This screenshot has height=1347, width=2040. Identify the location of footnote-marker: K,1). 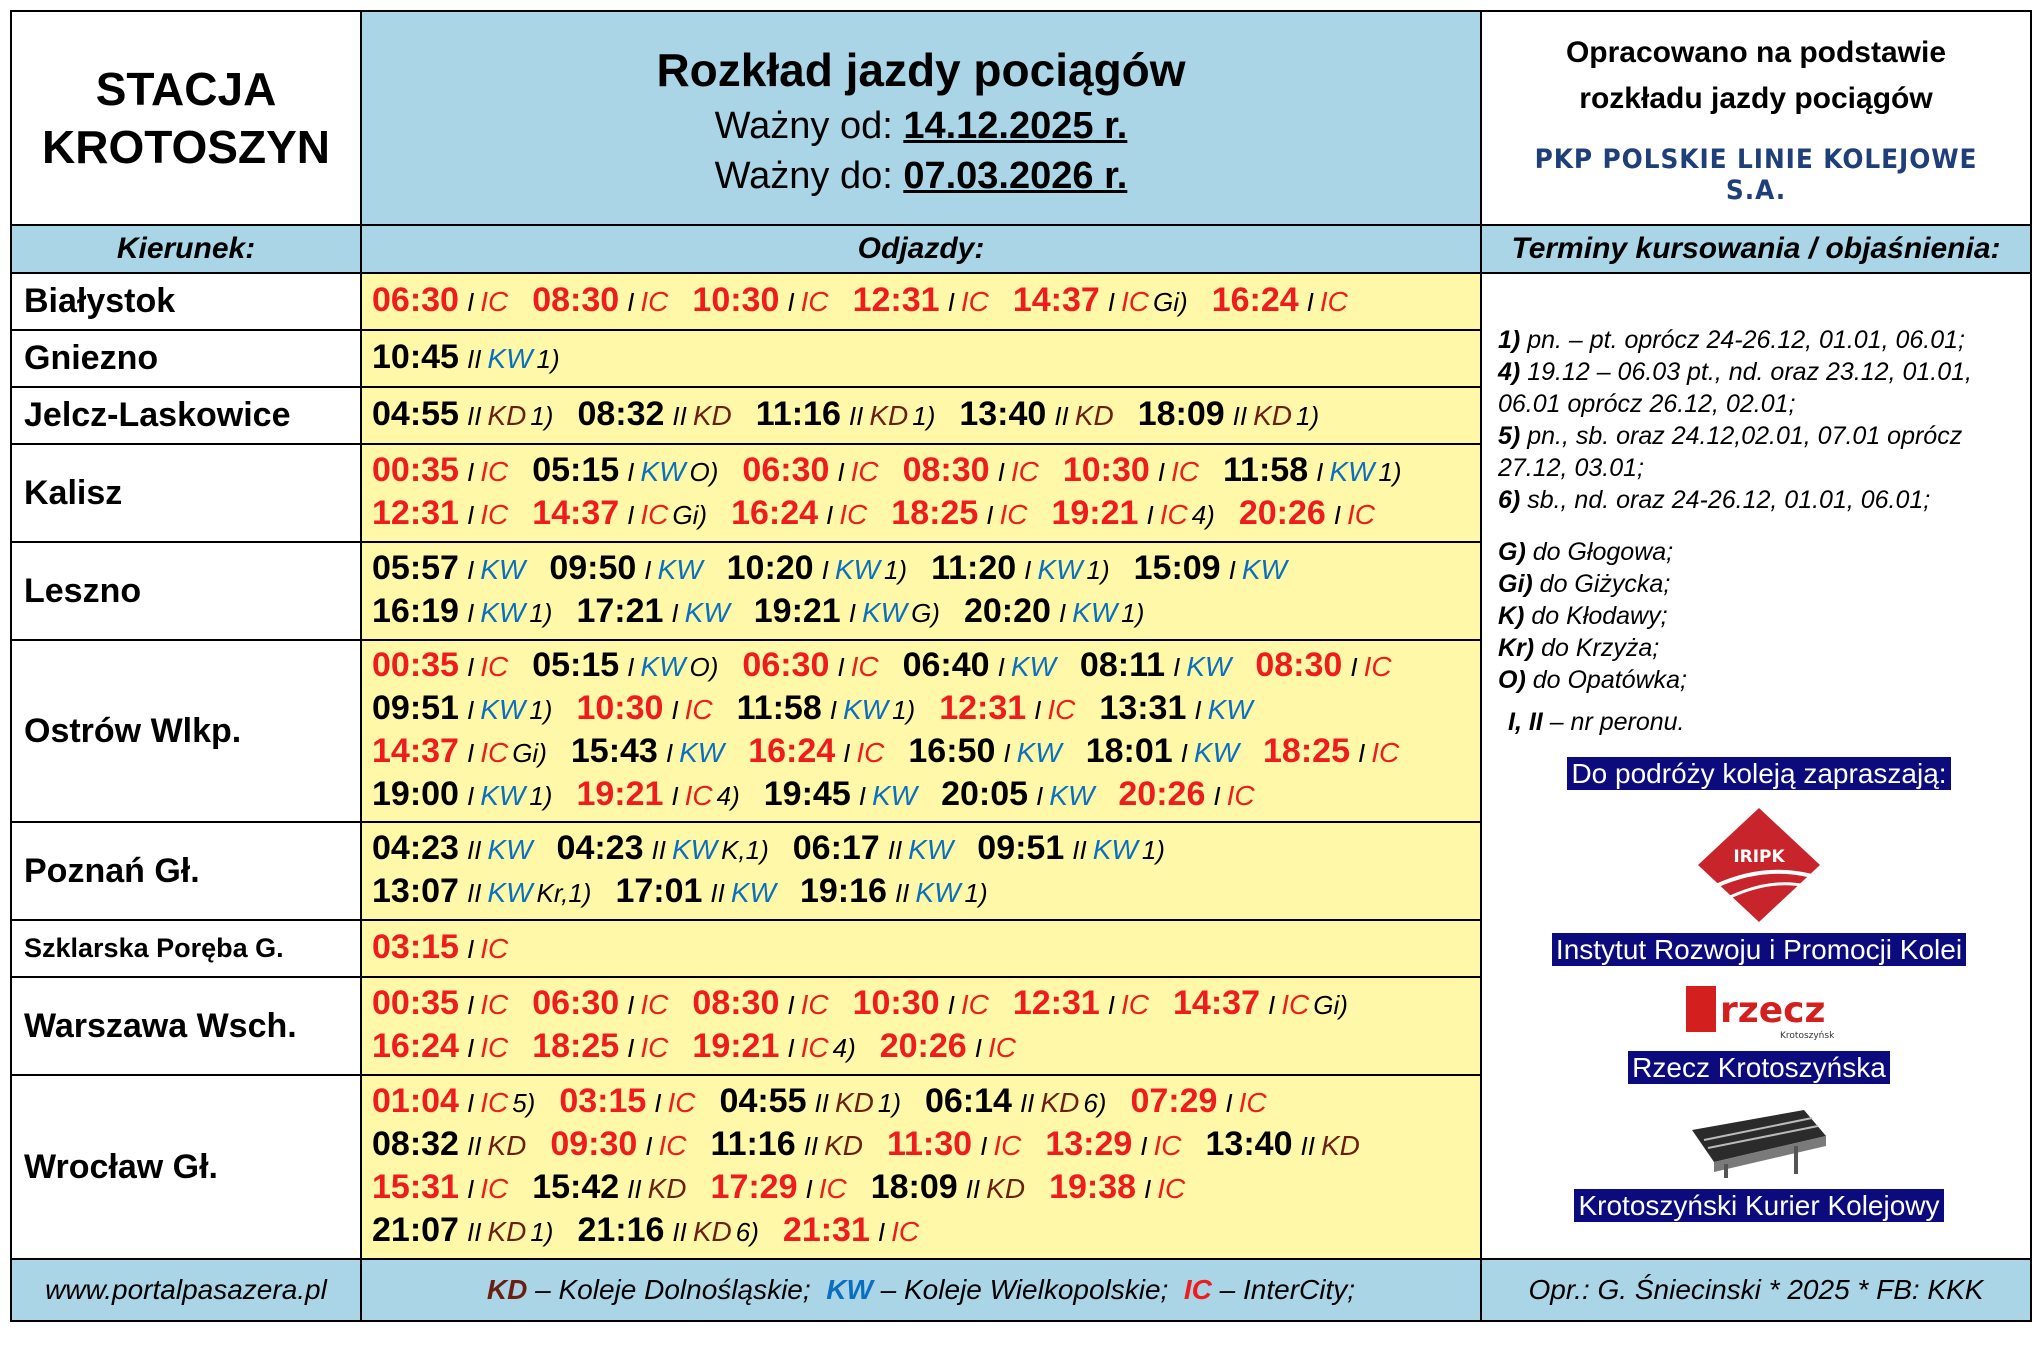
(745, 850).